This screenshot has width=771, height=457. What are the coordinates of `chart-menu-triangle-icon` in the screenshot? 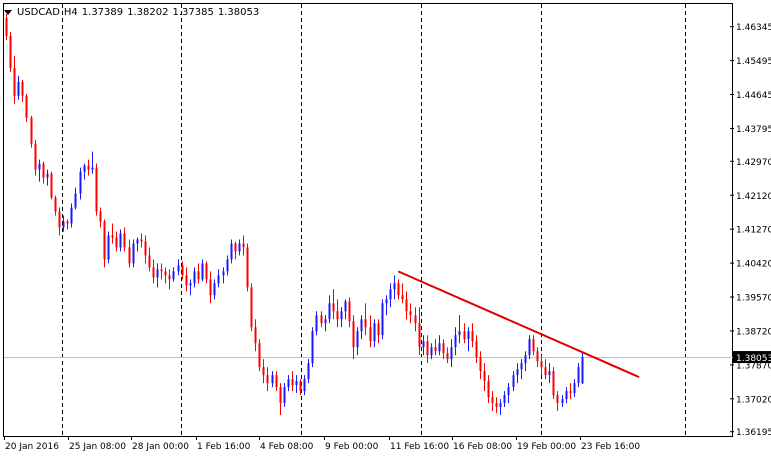 It's located at (8, 12).